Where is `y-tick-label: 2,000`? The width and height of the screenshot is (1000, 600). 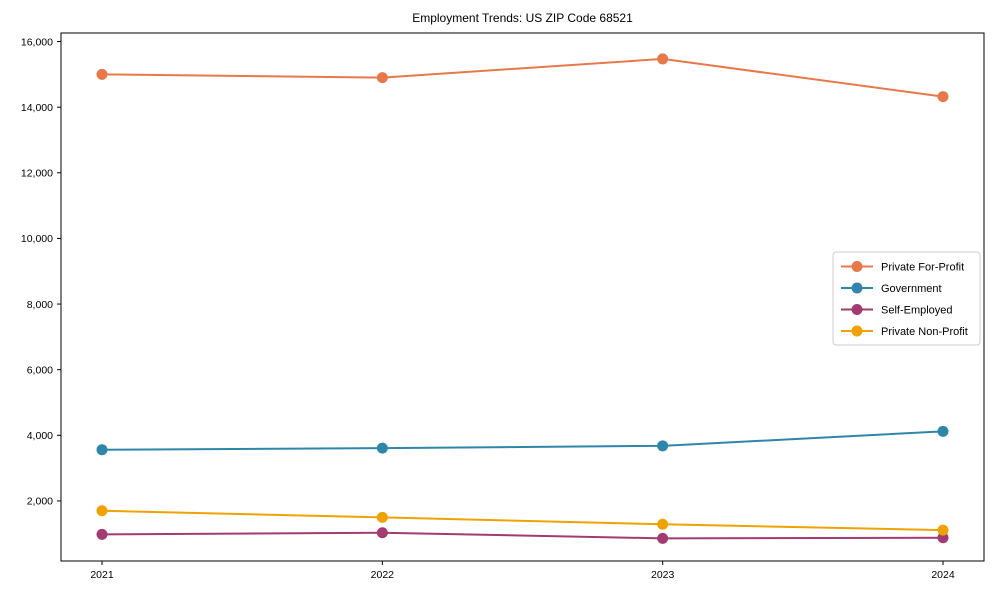 y-tick-label: 2,000 is located at coordinates (40, 502).